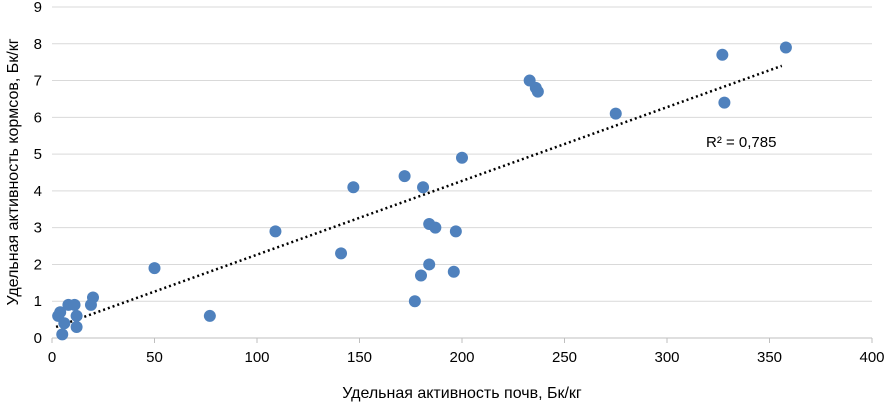 This screenshot has height=403, width=887. What do you see at coordinates (38, 264) in the screenshot?
I see `y-tick-label: 2` at bounding box center [38, 264].